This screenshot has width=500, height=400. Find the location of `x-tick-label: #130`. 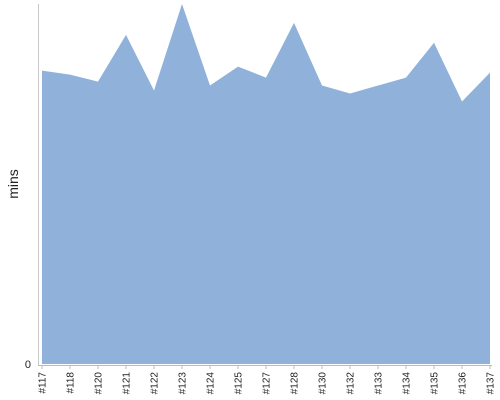

x-tick-label: #130 is located at coordinates (323, 383).